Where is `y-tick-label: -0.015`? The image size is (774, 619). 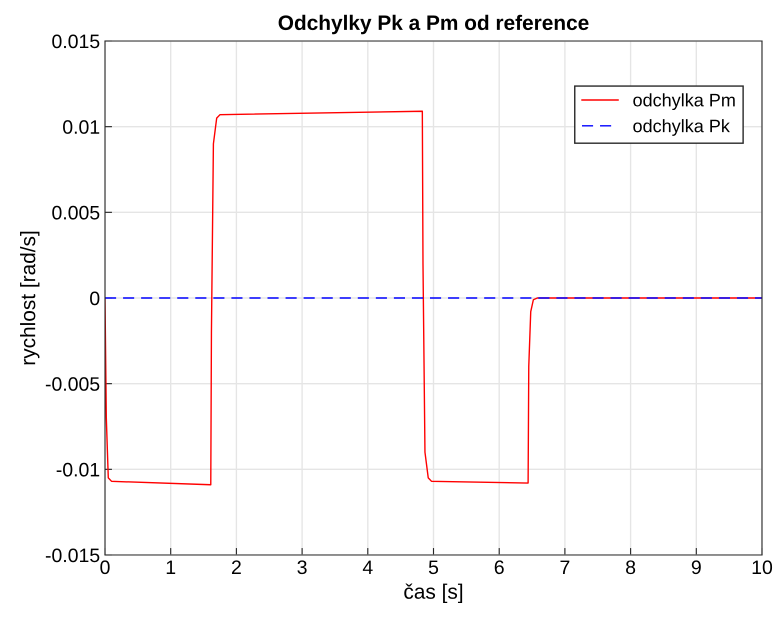 y-tick-label: -0.015 is located at coordinates (73, 555).